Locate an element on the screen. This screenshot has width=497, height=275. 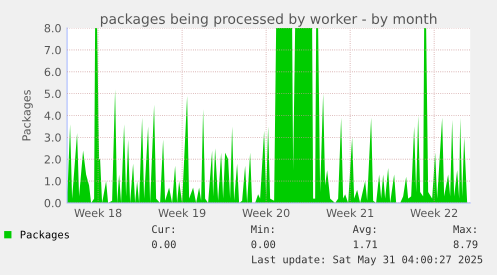
text: Avg: is located at coordinates (364, 230).